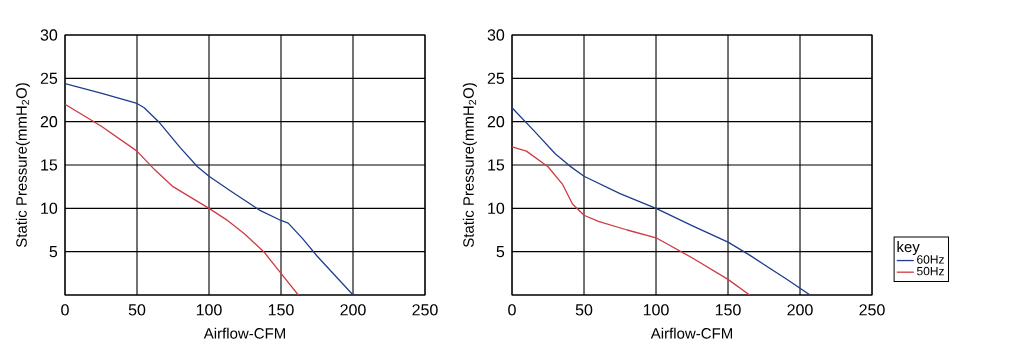 Image resolution: width=1024 pixels, height=364 pixels. Describe the element at coordinates (930, 259) in the screenshot. I see `legend-label: 60Hz` at that location.